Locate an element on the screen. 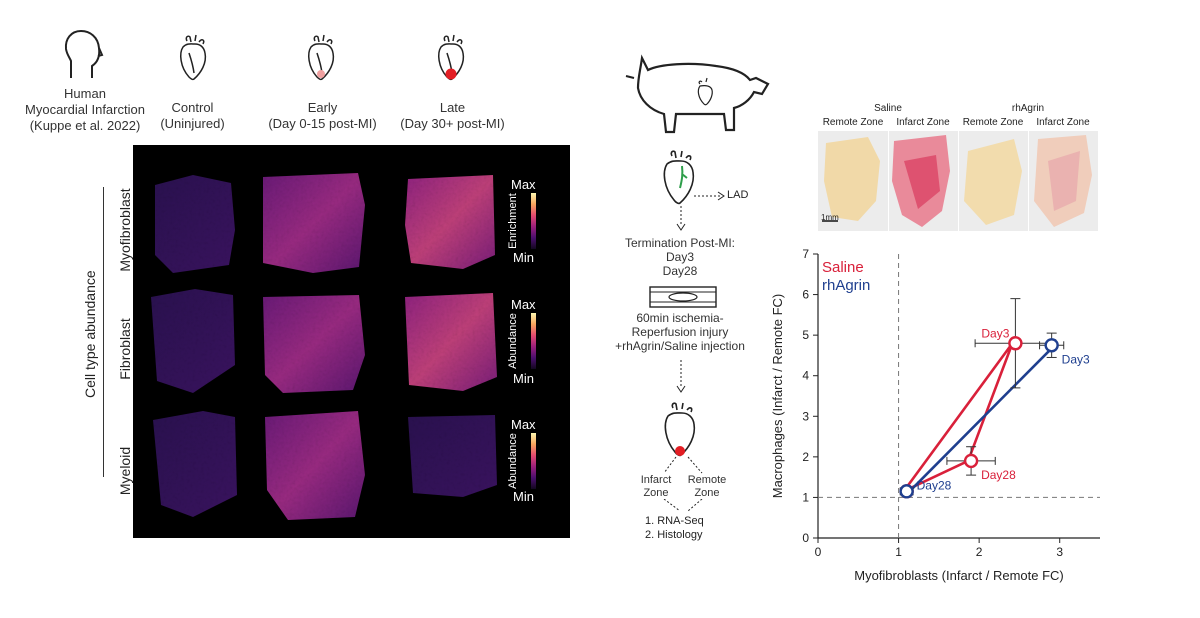 This screenshot has height=618, width=1200. row-label-myofibroblast: Myofibroblast is located at coordinates (125, 230).